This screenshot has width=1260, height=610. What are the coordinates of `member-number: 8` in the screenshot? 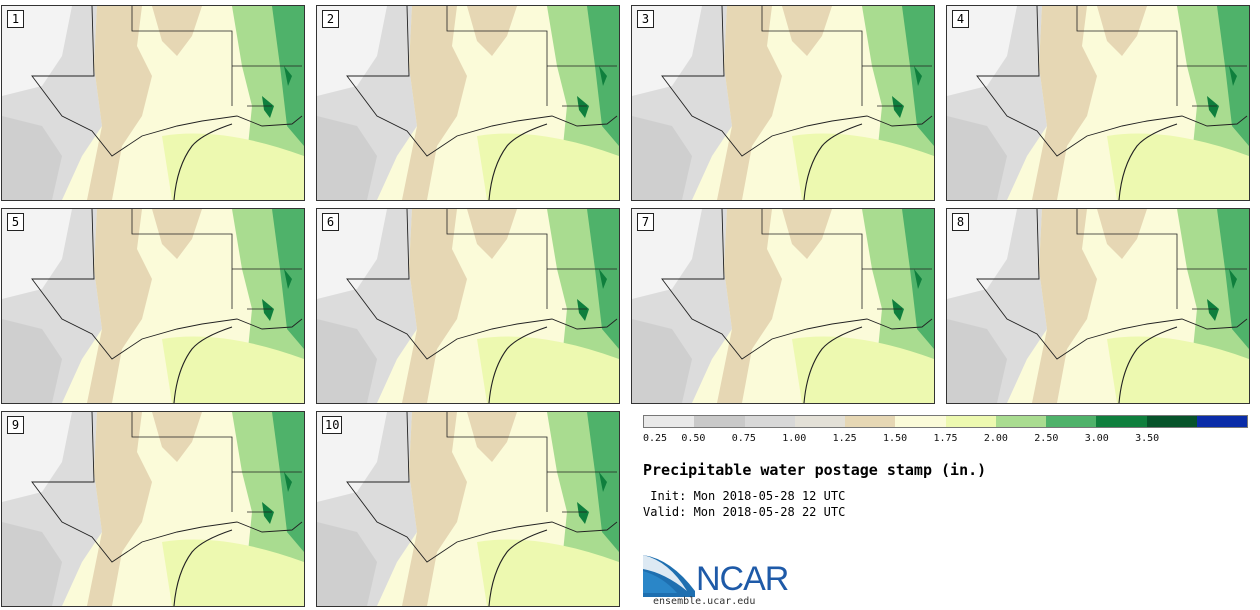 It's located at (960, 222).